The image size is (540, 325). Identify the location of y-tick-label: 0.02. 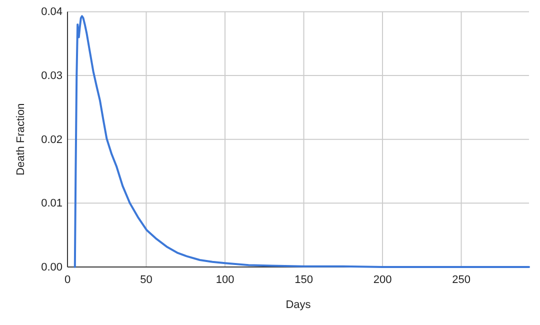
(51, 140).